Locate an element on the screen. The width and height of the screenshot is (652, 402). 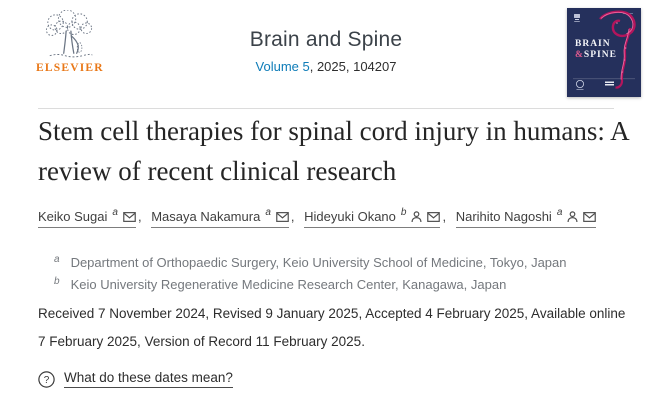
author-link-hideyuki-okano: Hideyuki Okano b is located at coordinates (372, 217).